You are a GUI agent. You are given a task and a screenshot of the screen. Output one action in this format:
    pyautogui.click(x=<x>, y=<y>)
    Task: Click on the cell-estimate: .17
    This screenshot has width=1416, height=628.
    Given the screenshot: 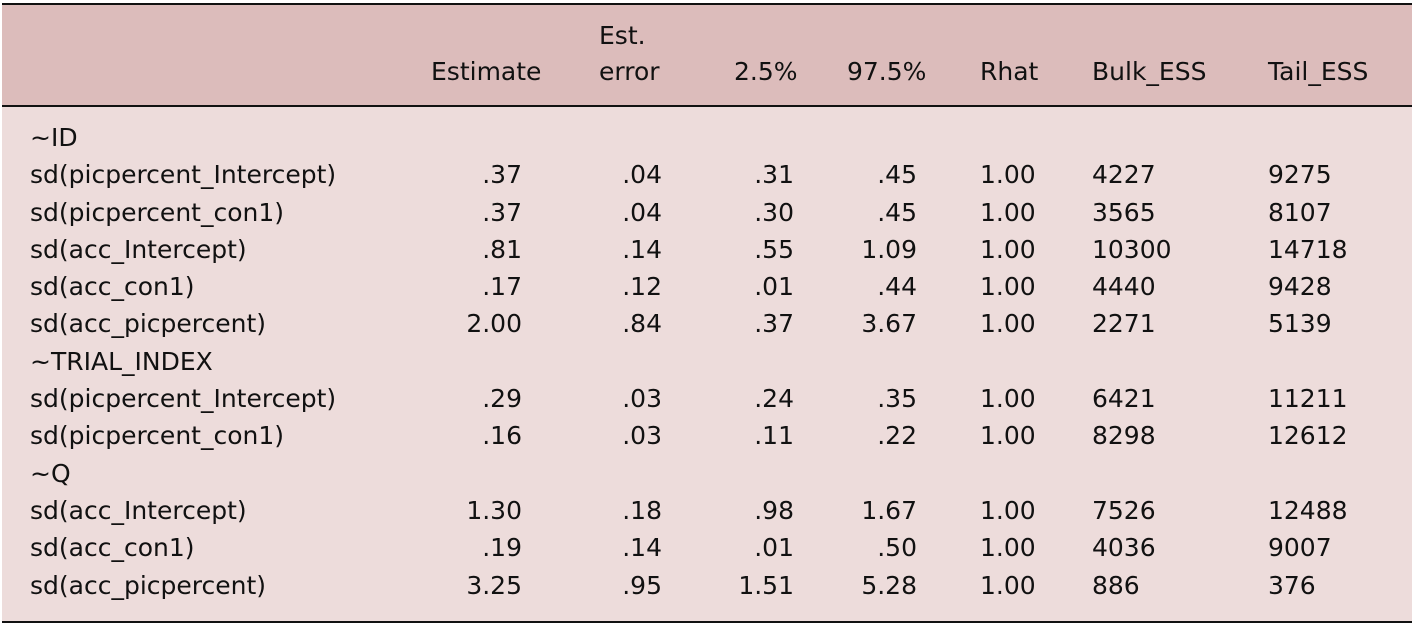 What is the action you would take?
    pyautogui.click(x=502, y=287)
    